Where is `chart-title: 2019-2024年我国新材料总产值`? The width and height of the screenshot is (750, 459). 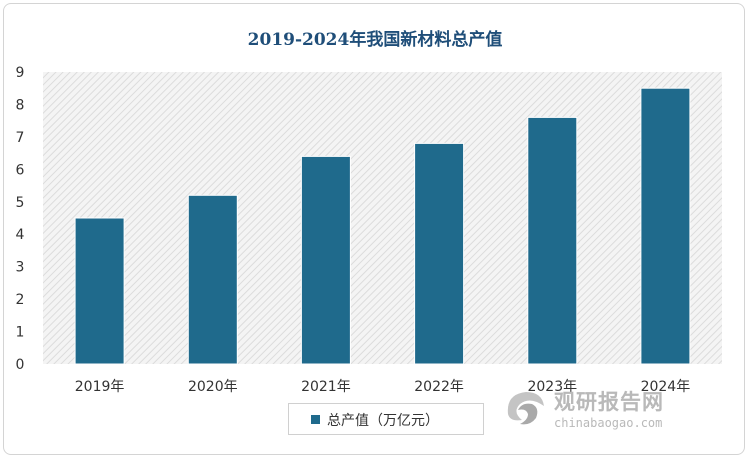 chart-title: 2019-2024年我国新材料总产值 is located at coordinates (375, 40).